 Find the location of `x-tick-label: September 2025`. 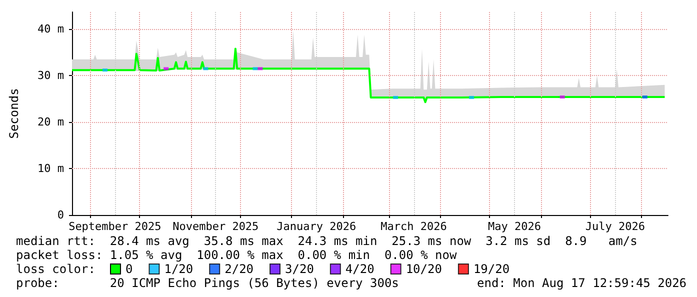

x-tick-label: September 2025 is located at coordinates (115, 226).